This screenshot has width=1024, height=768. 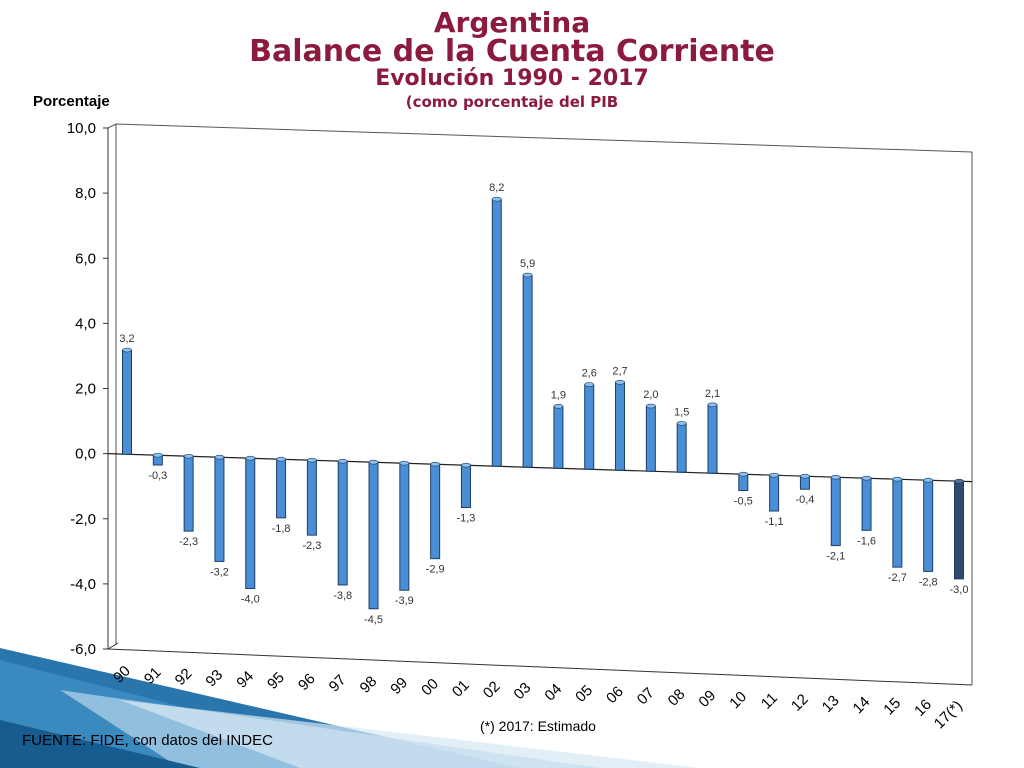 I want to click on x-tick-label: 12, so click(x=800, y=703).